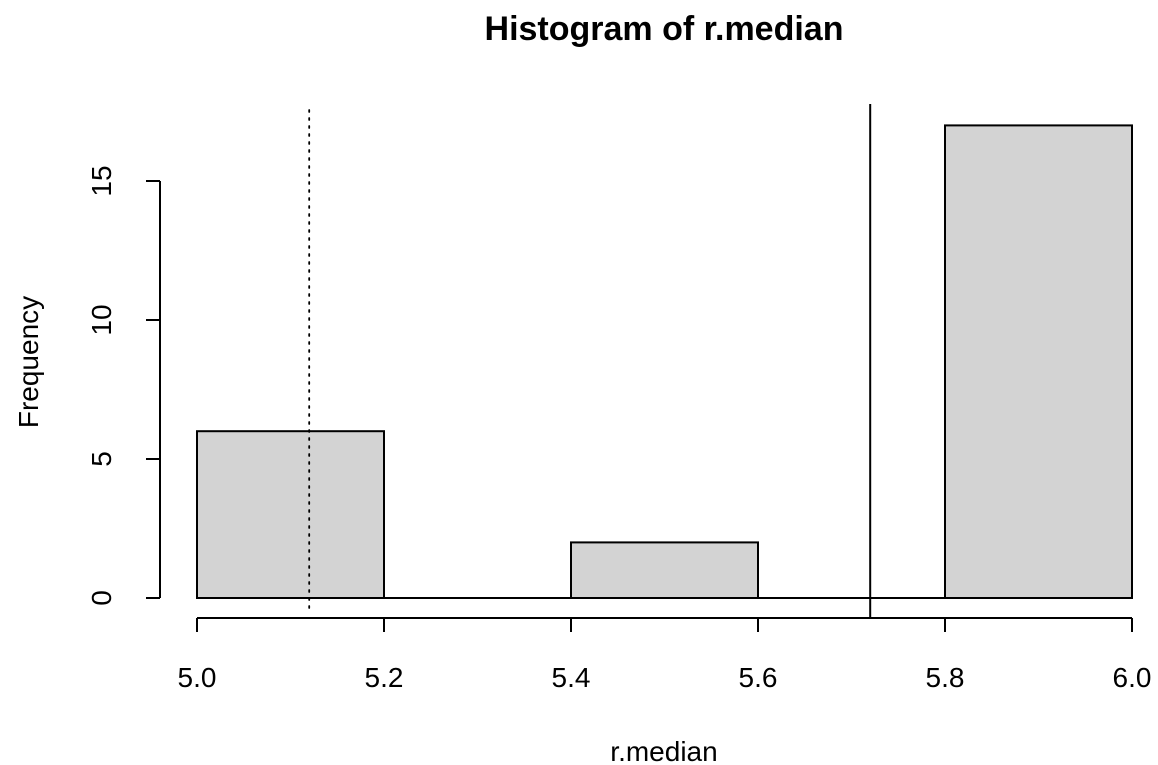  What do you see at coordinates (571, 677) in the screenshot?
I see `x-tick-label: 5.4` at bounding box center [571, 677].